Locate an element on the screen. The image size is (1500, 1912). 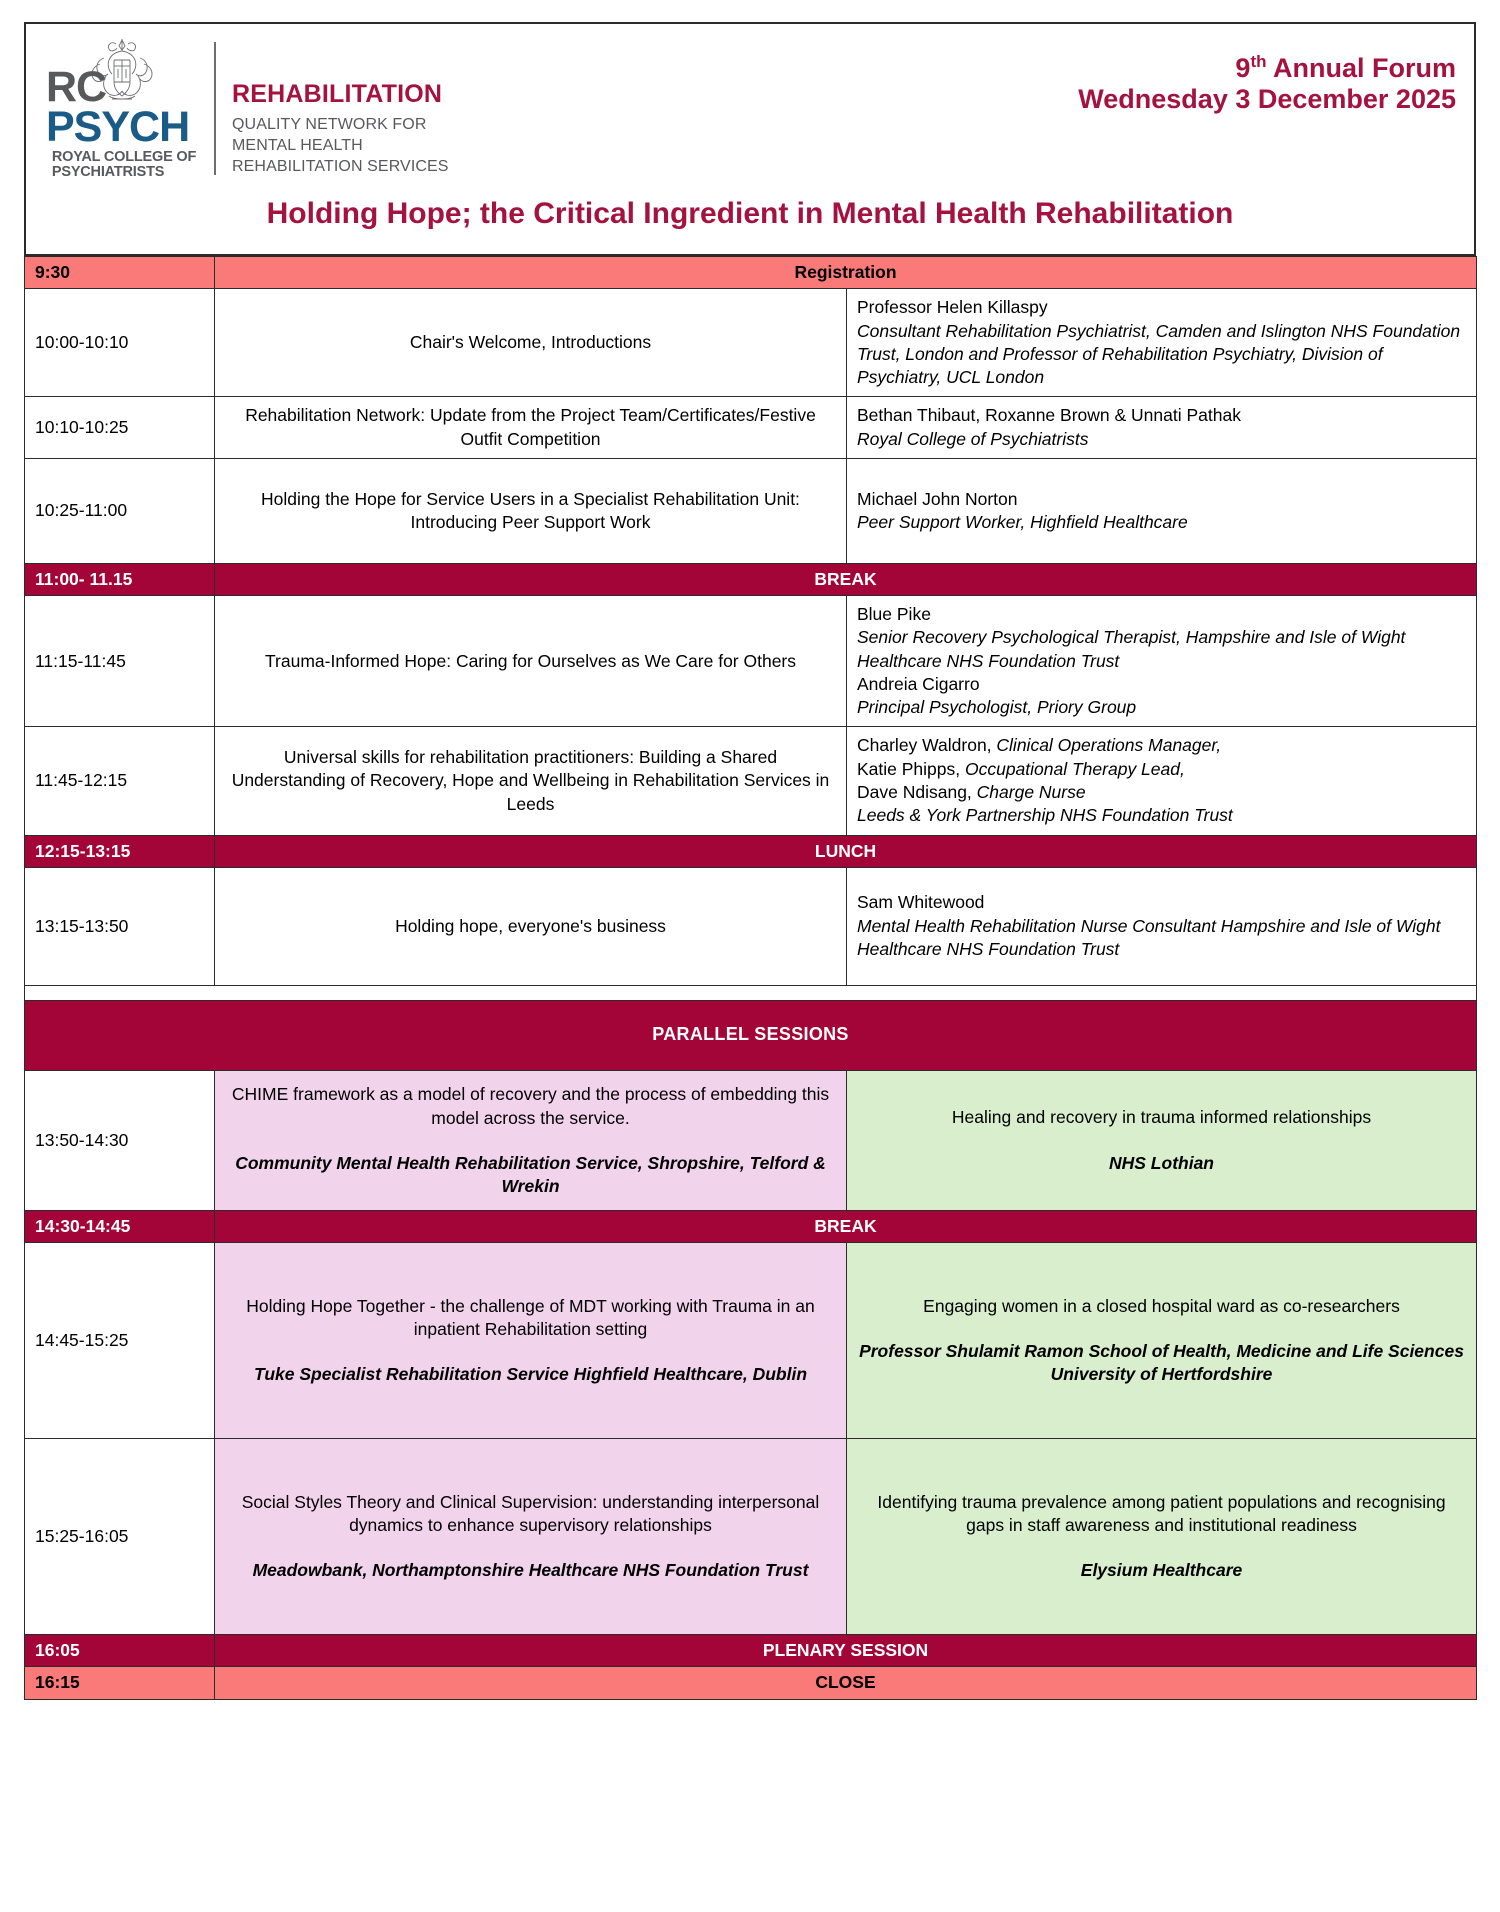
registration-time: 9:30 is located at coordinates (119, 272).